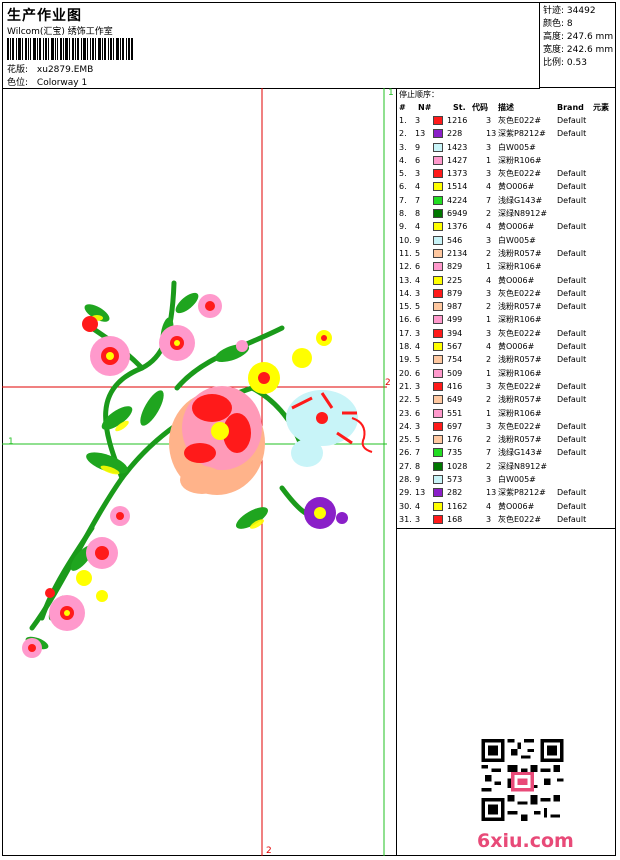  What do you see at coordinates (507, 452) in the screenshot?
I see `table-row: 26. 7 735 7 浅绿G143# Default` at bounding box center [507, 452].